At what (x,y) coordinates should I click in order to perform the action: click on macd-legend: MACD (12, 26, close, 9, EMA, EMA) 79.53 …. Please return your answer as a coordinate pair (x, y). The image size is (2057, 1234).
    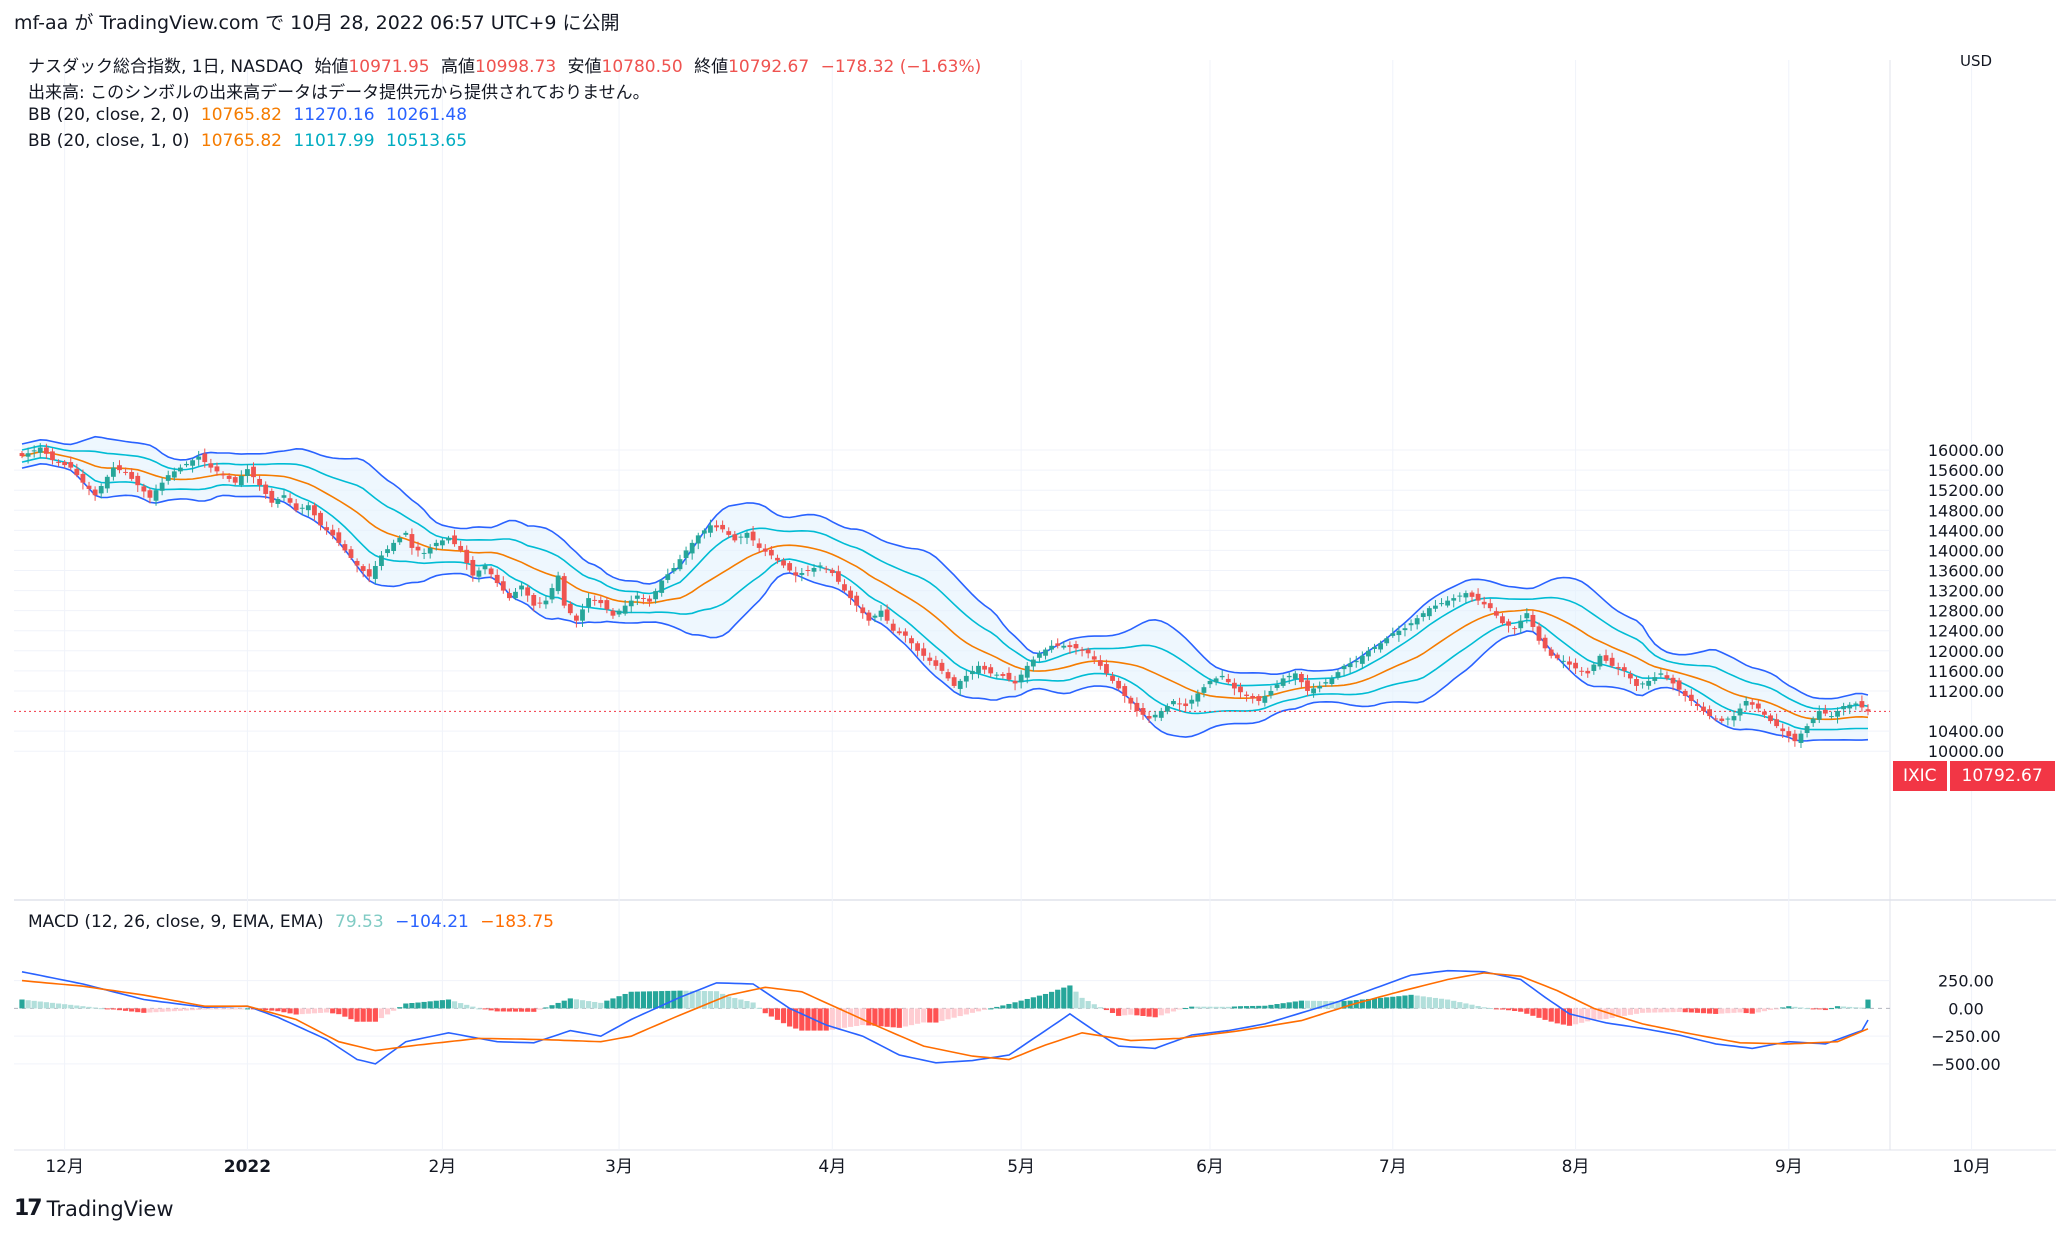
    Looking at the image, I should click on (294, 922).